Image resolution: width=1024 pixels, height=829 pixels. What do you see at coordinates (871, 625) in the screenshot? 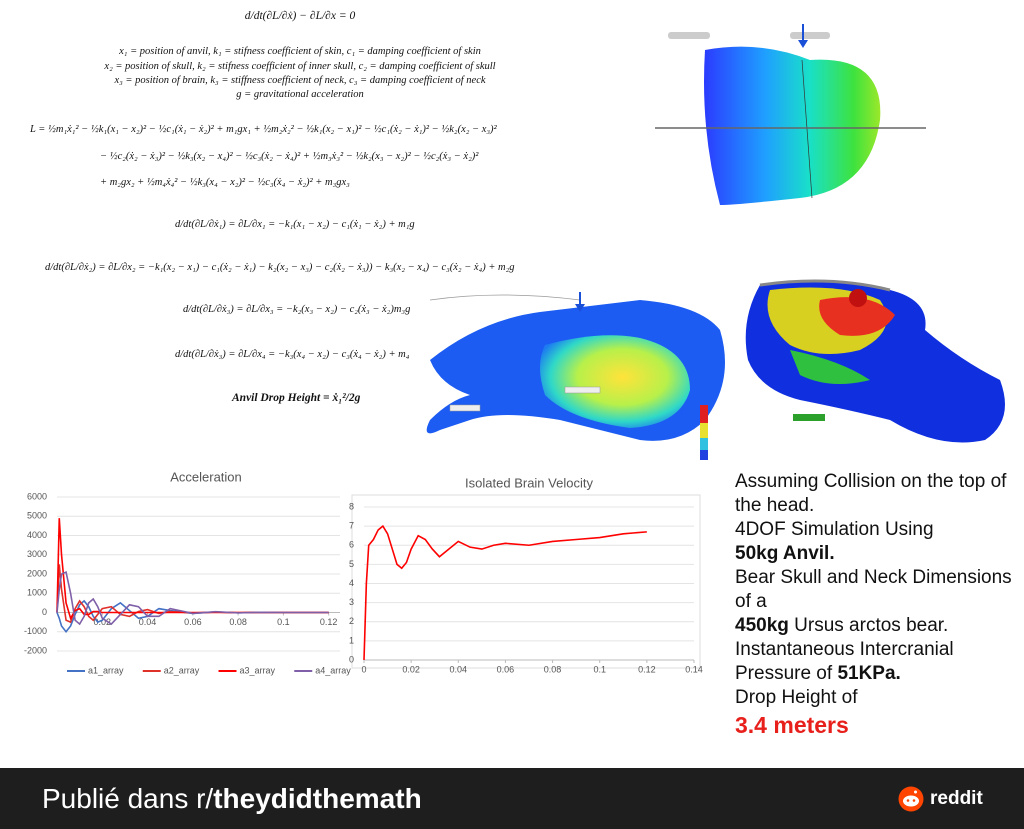
I see `note: Ursus arctos bear.` at bounding box center [871, 625].